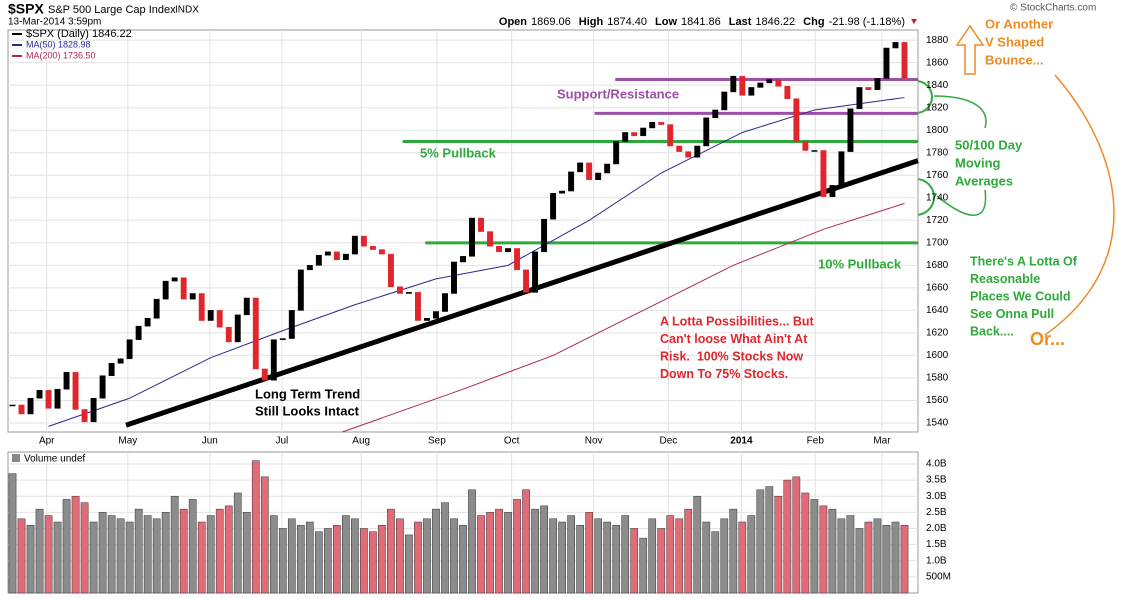  I want to click on y-tick-label: 1820, so click(937, 107).